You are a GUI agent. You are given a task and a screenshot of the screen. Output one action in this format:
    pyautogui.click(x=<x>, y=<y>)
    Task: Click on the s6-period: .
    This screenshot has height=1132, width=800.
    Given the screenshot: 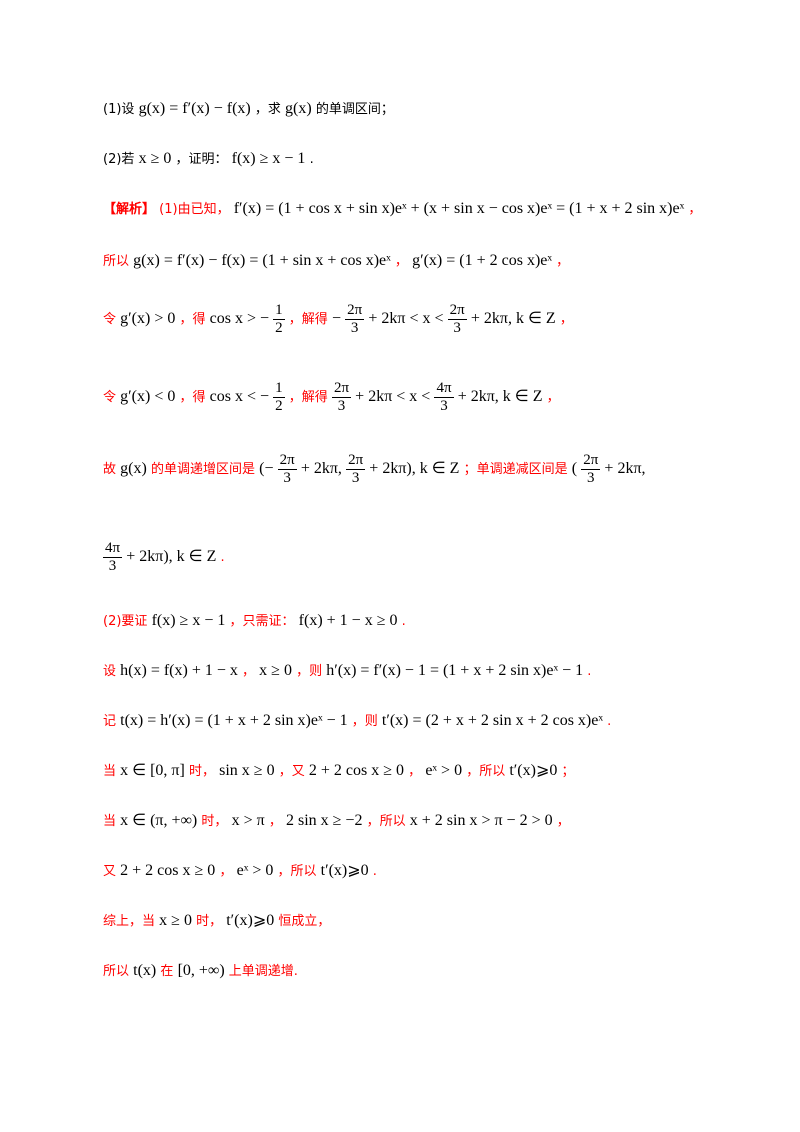 What is the action you would take?
    pyautogui.click(x=222, y=557)
    